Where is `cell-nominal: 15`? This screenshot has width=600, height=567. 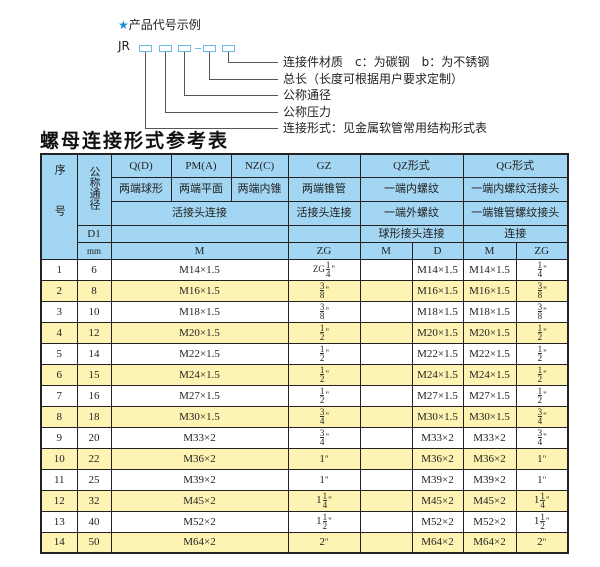
cell-nominal: 15 is located at coordinates (94, 374).